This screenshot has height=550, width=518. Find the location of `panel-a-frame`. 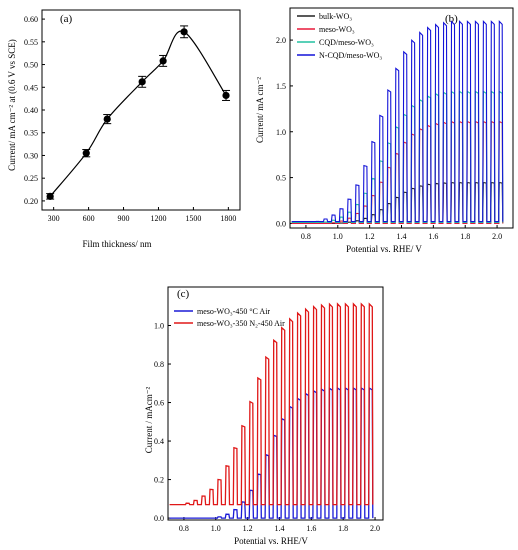

panel-a-frame is located at coordinates (141, 110).